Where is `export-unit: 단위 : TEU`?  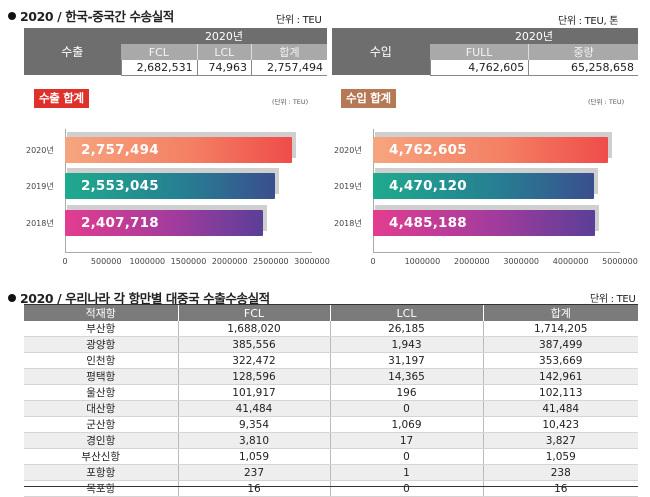
export-unit: 단위 : TEU is located at coordinates (299, 20).